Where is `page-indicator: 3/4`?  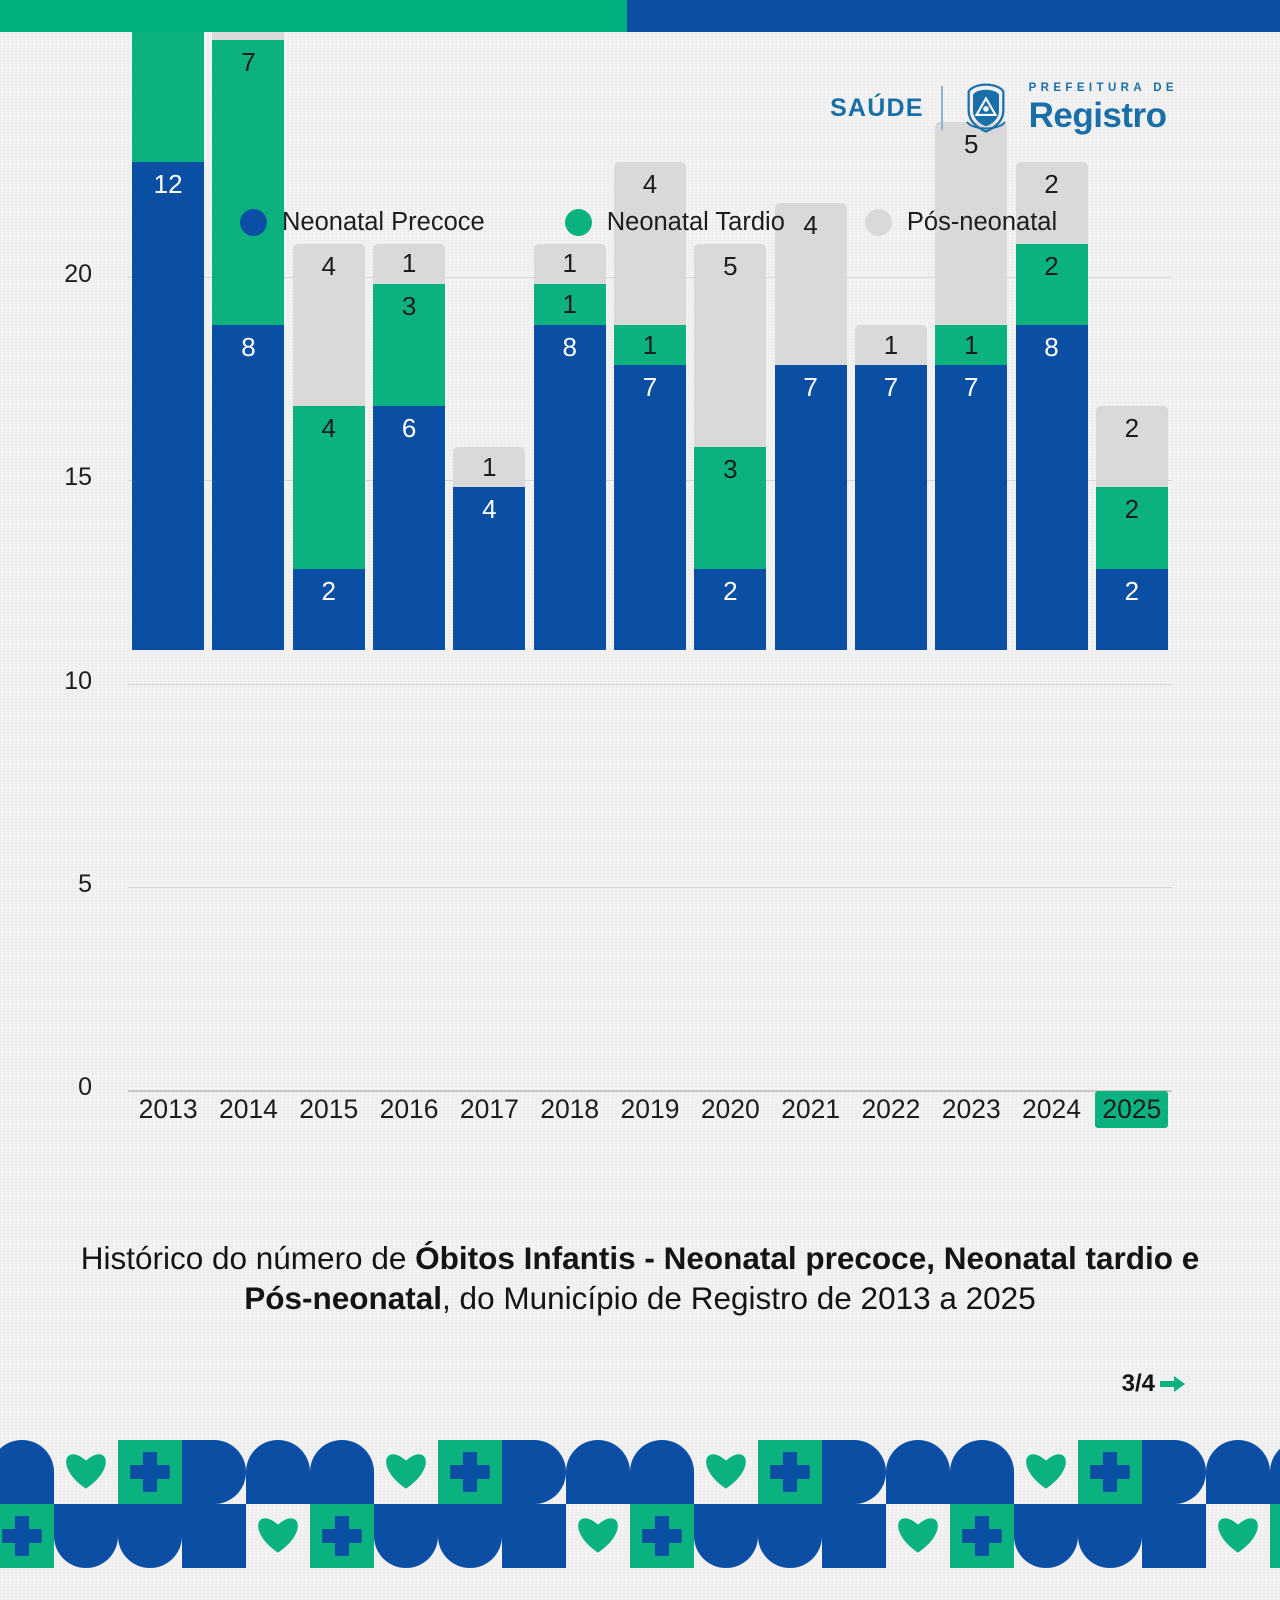 page-indicator: 3/4 is located at coordinates (1154, 1384).